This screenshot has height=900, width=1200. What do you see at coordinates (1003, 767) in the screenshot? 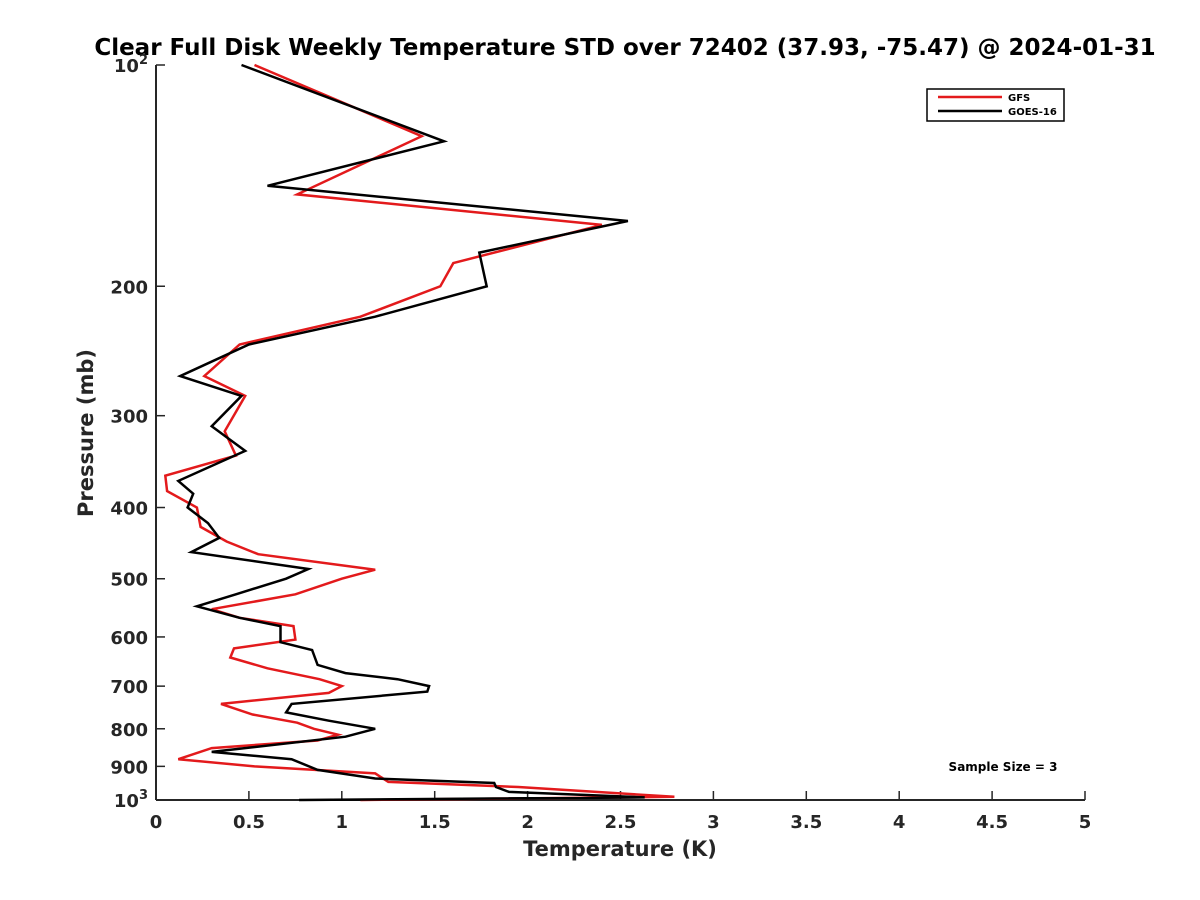
I see `sample-size-annotation: Sample Size = 3` at bounding box center [1003, 767].